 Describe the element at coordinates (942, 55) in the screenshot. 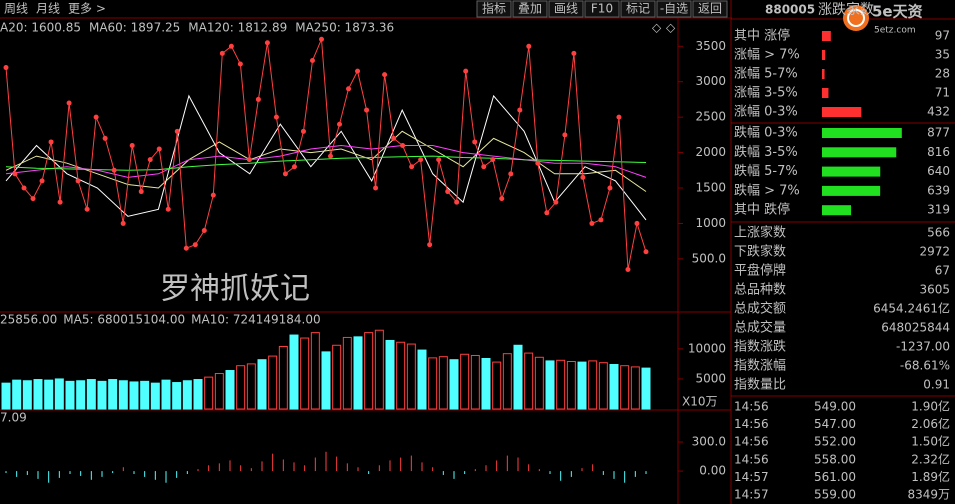

I see `row-value: 35` at that location.